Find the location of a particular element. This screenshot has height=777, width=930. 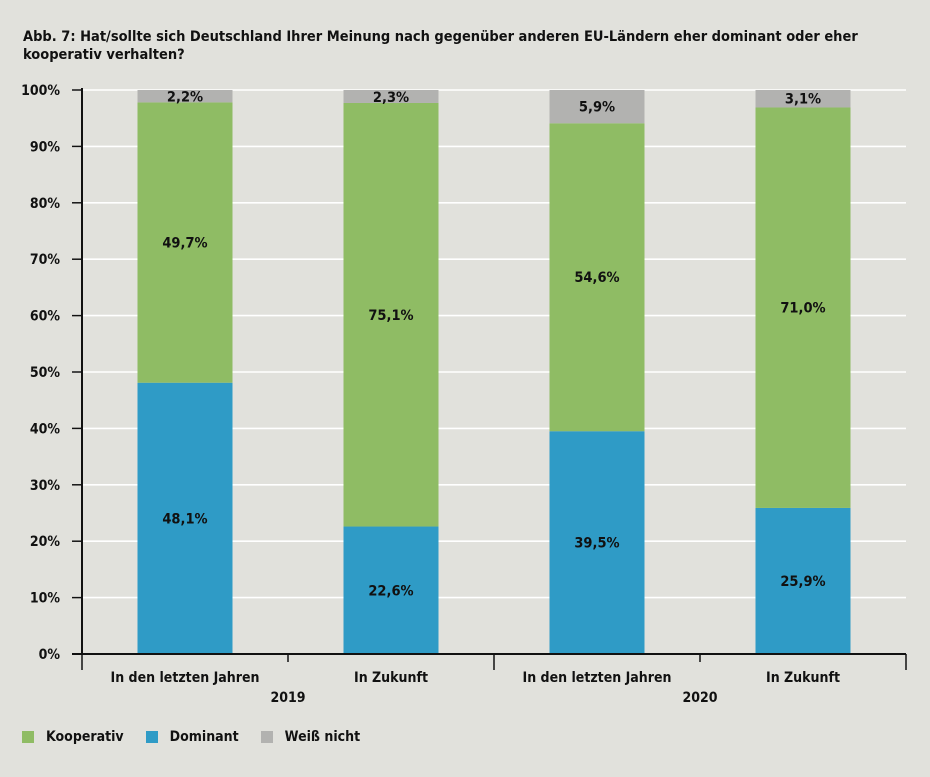

group-label: 2020 is located at coordinates (699, 698).